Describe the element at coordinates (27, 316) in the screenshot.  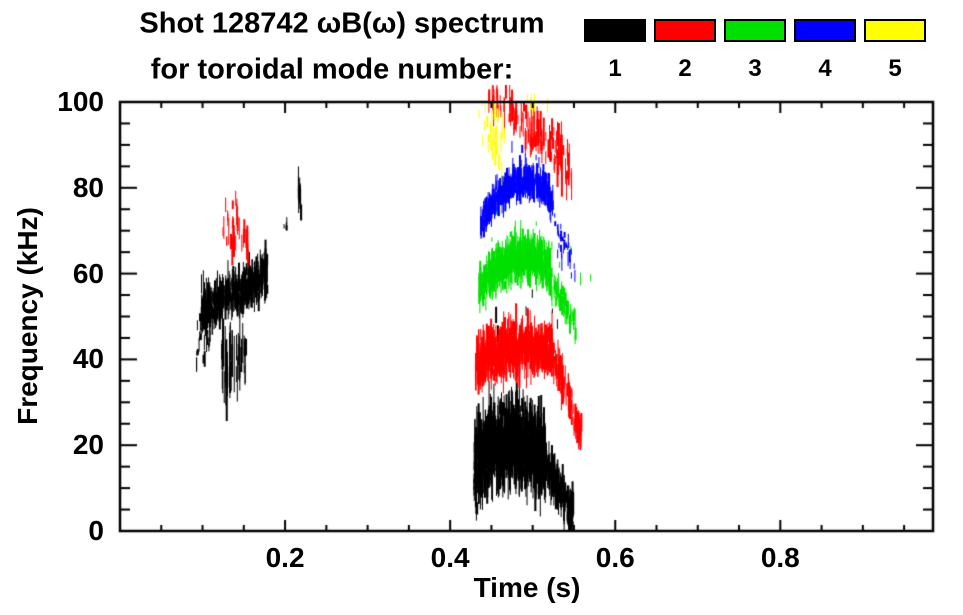
I see `y-axis-label: Frequency (kHz)` at that location.